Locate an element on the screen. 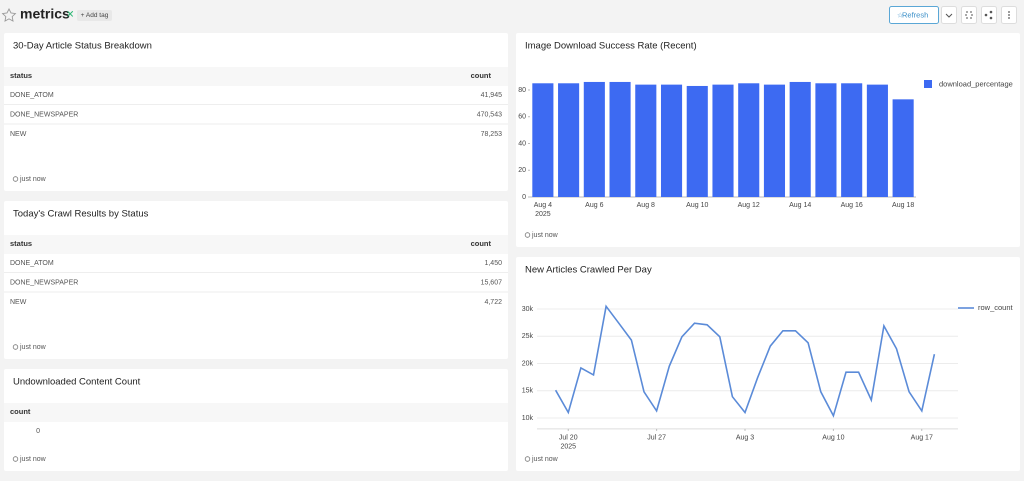  table-cell: 1,450 is located at coordinates (493, 263).